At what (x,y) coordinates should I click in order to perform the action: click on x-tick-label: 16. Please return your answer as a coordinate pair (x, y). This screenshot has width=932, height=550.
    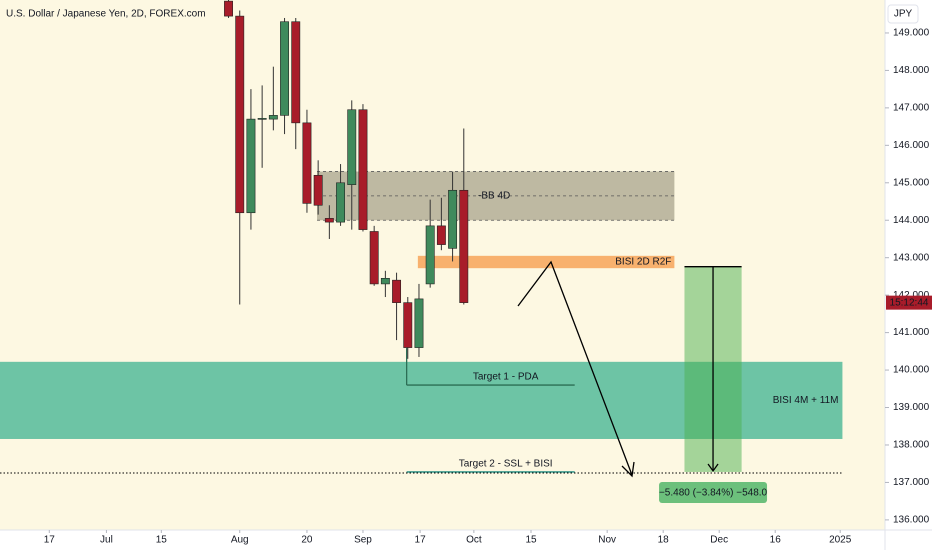
    Looking at the image, I should click on (776, 540).